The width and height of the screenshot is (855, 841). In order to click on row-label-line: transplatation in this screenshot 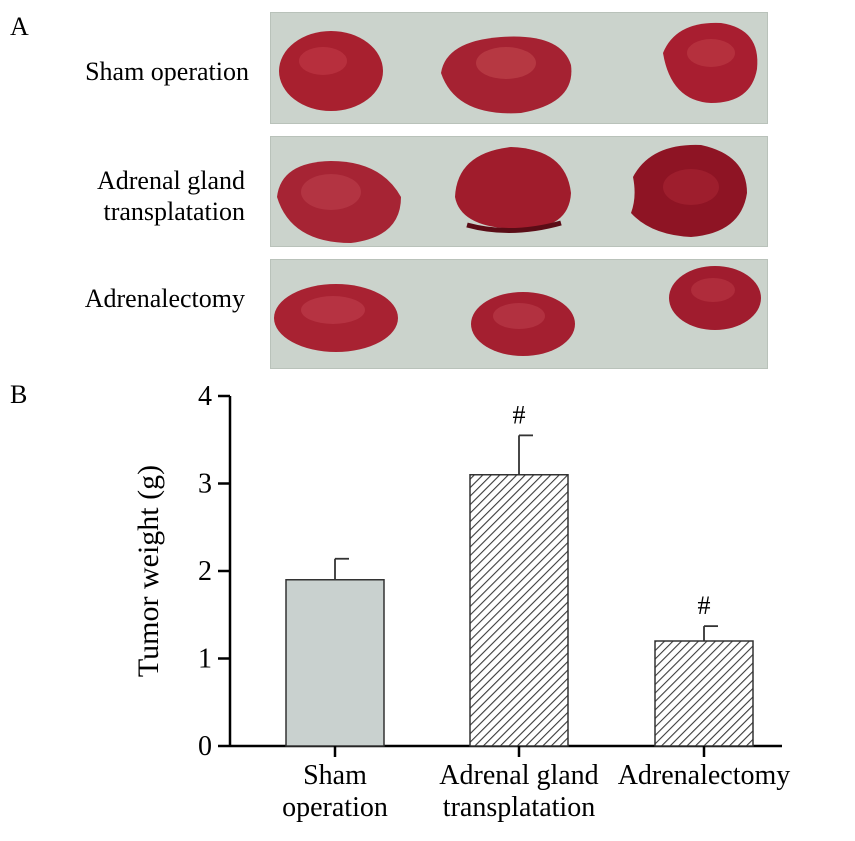, I will do `click(174, 211)`.